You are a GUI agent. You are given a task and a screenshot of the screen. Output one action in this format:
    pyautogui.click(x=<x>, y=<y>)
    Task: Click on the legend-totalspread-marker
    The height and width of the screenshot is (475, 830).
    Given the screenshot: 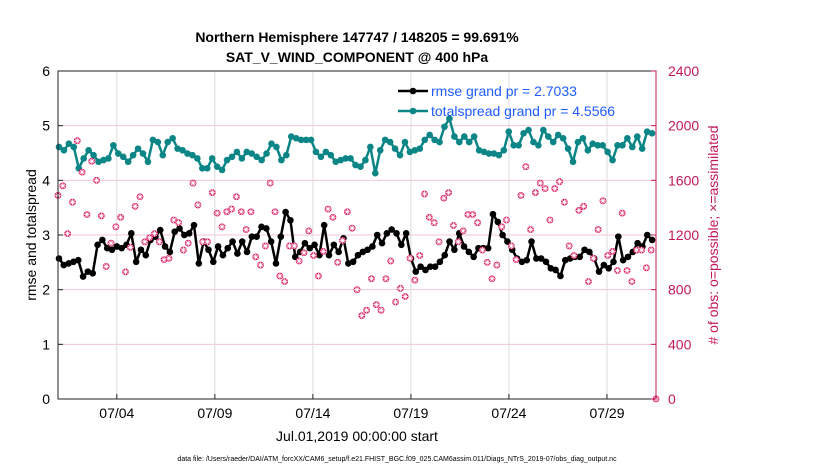 What is the action you would take?
    pyautogui.click(x=413, y=111)
    